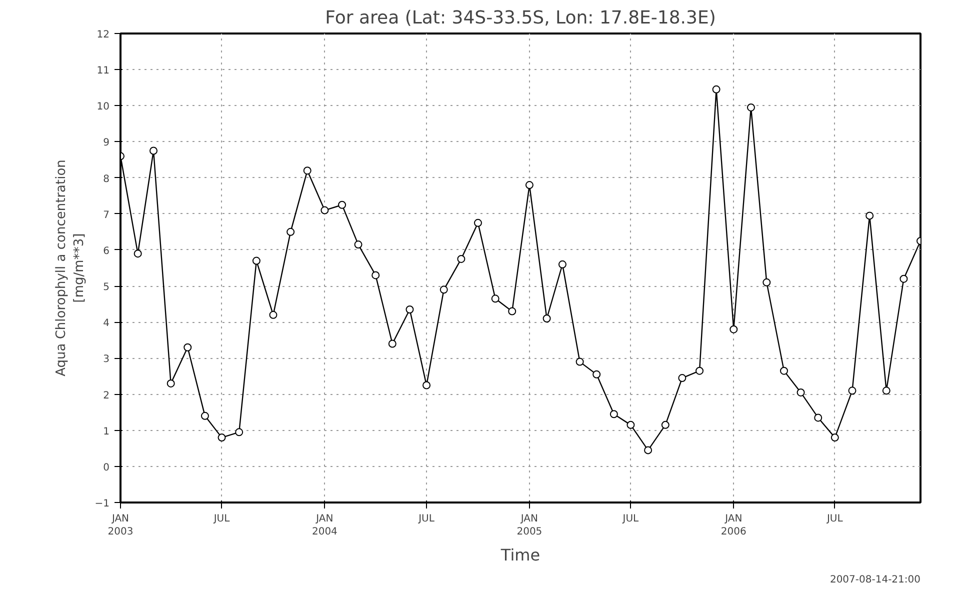 The image size is (971, 600). What do you see at coordinates (121, 526) in the screenshot?
I see `x-tick-label: JAN 2003` at bounding box center [121, 526].